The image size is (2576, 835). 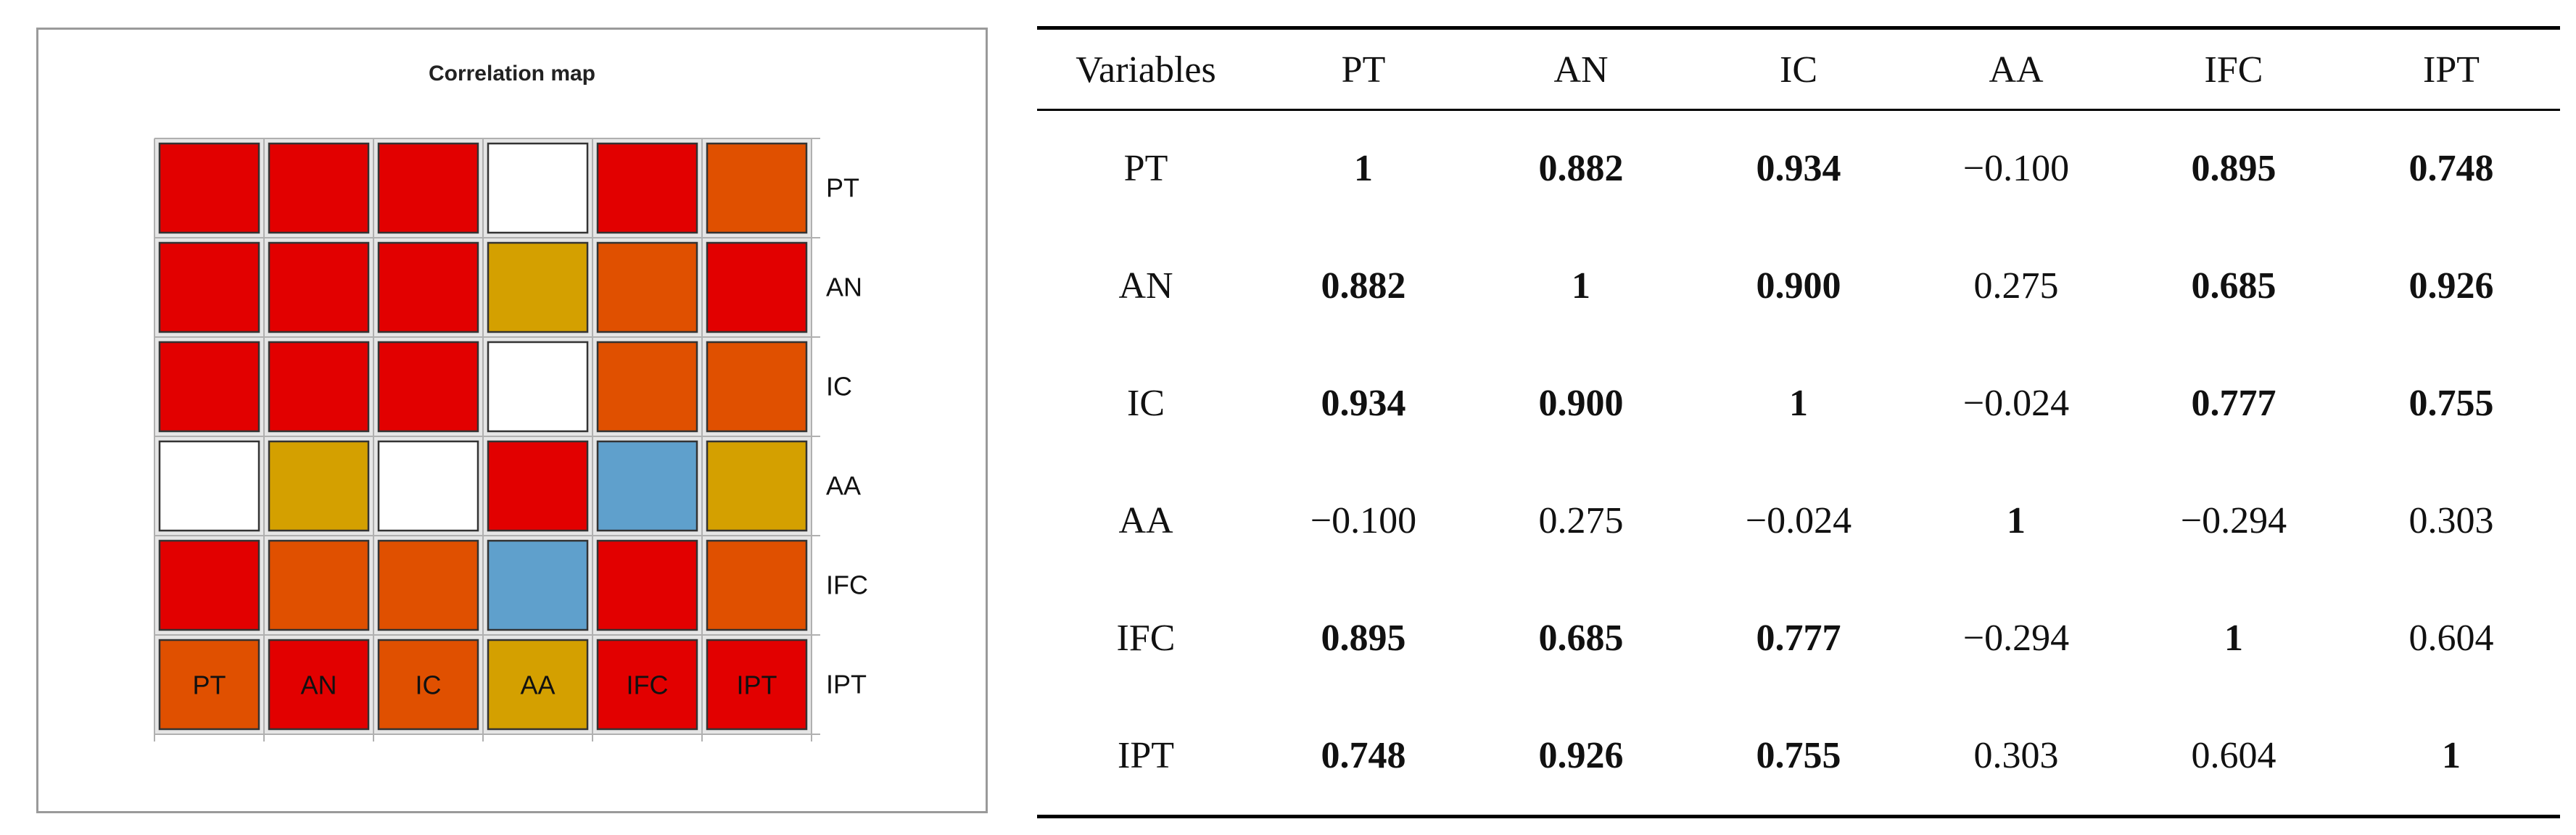 I want to click on heatmap-cell-an-ifc, so click(x=647, y=287).